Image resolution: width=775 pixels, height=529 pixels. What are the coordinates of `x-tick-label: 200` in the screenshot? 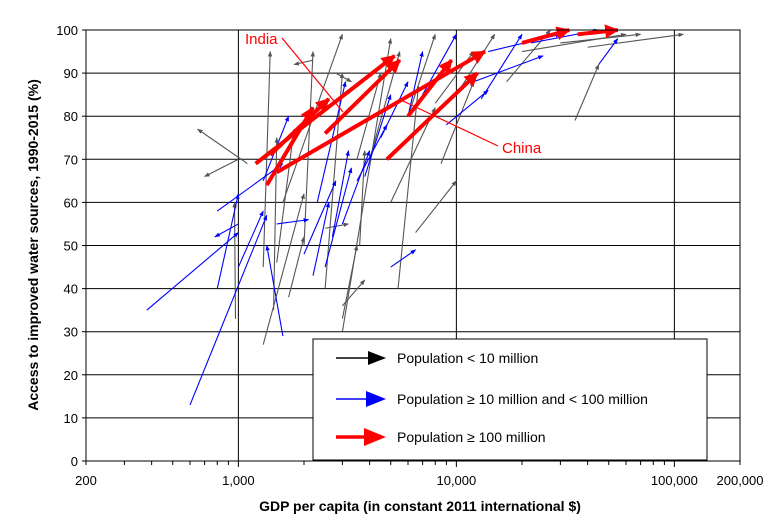 It's located at (86, 480).